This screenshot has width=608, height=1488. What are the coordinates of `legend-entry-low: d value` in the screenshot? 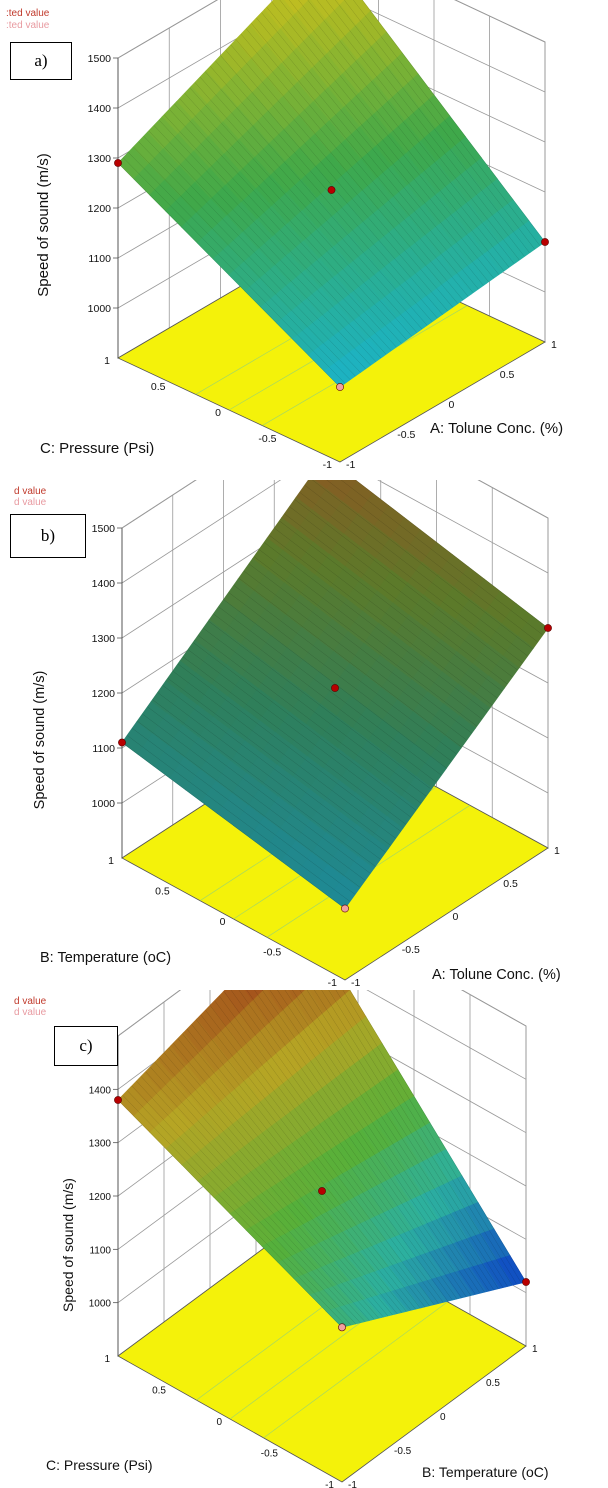 It's located at (30, 502).